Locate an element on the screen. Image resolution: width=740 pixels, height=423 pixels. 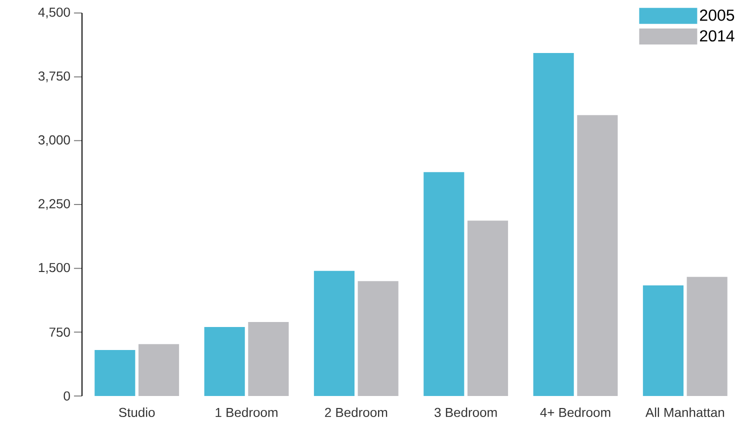
y-tick-label: 4,500 is located at coordinates (54, 13).